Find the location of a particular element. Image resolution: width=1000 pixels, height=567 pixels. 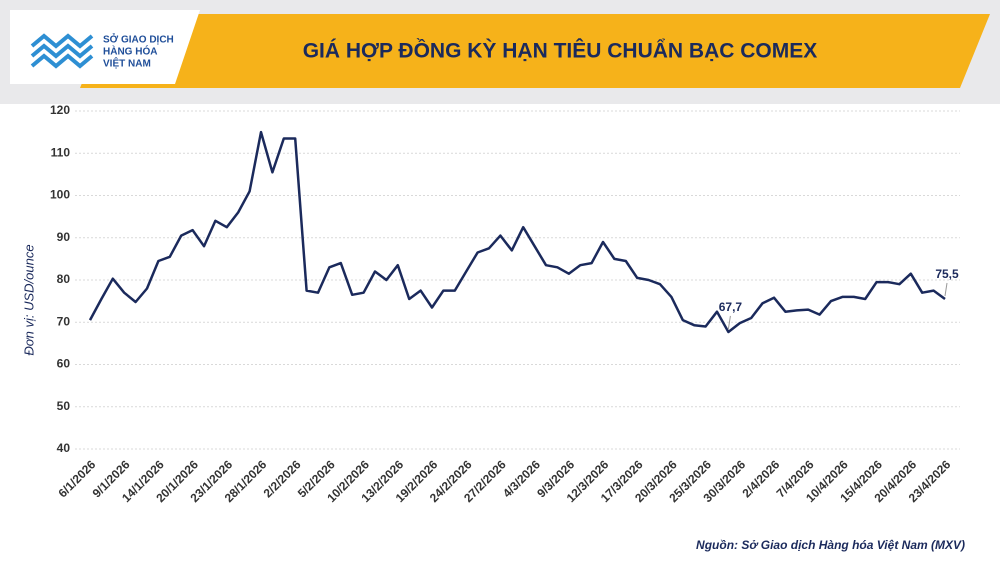

logo-text: VIỆT NAM is located at coordinates (127, 63).